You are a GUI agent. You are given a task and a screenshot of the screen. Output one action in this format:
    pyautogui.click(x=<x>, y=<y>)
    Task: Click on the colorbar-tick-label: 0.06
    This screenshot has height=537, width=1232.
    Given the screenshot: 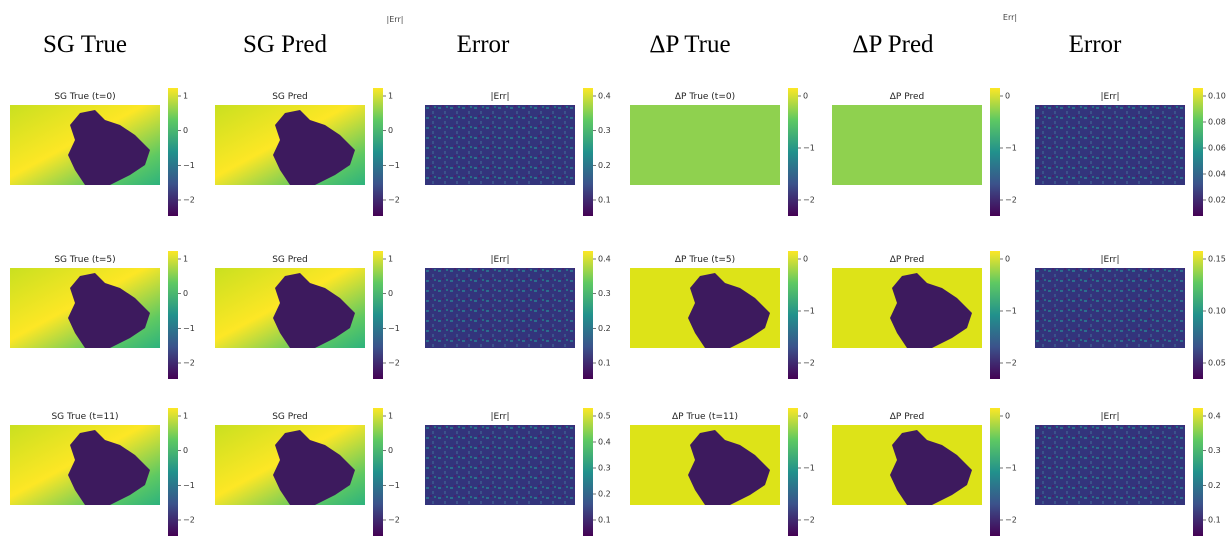 What is the action you would take?
    pyautogui.click(x=1217, y=148)
    